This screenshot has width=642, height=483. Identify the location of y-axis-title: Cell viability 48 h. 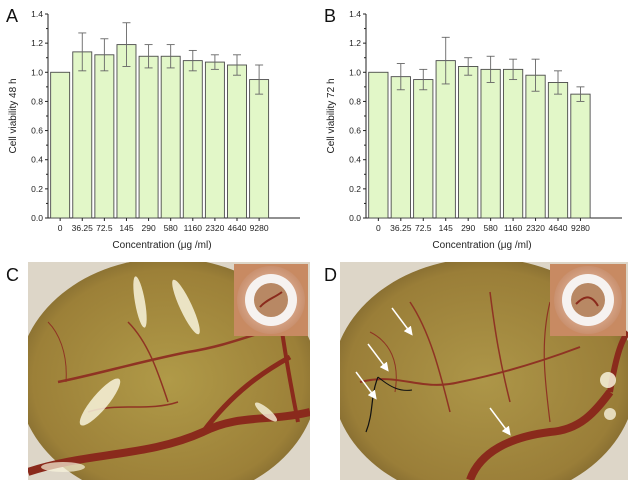
(13, 115).